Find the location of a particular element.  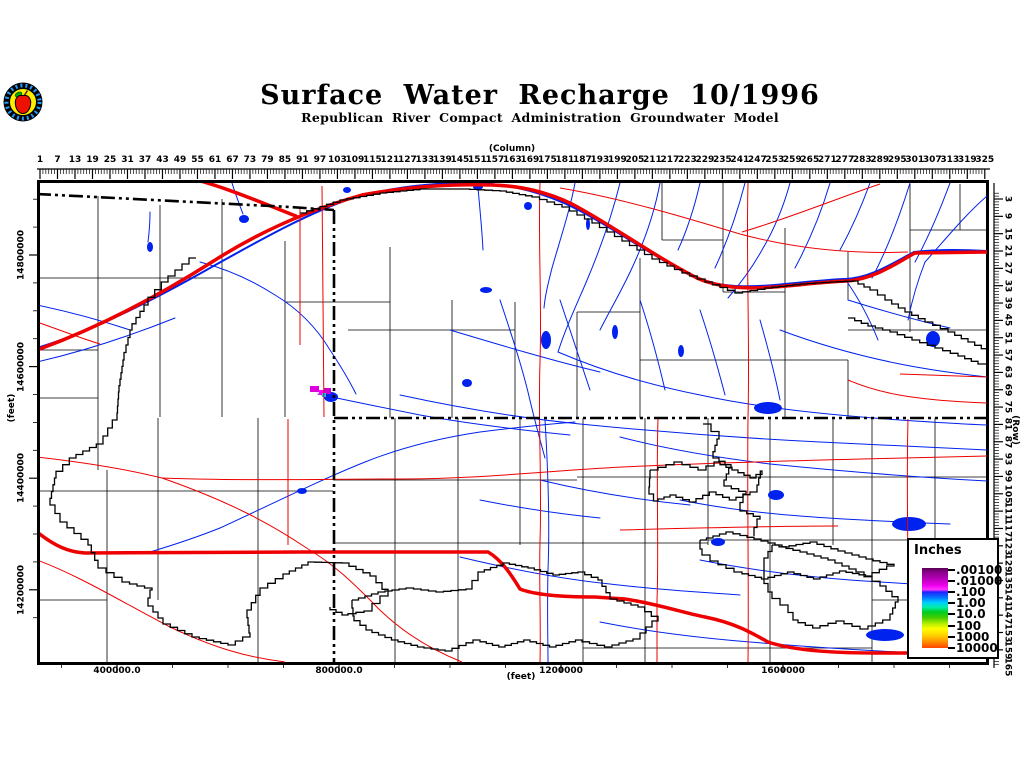

column-tick-label: 193 is located at coordinates (600, 160).